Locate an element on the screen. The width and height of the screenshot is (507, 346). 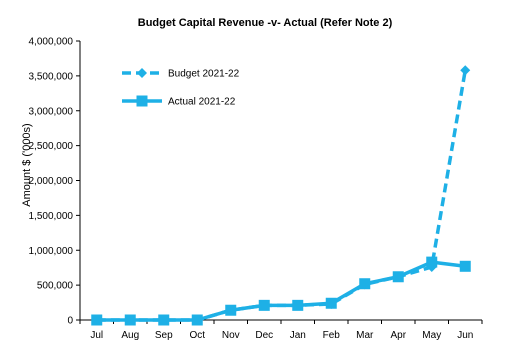
y-tick-label: 2,000,000 is located at coordinates (51, 181).